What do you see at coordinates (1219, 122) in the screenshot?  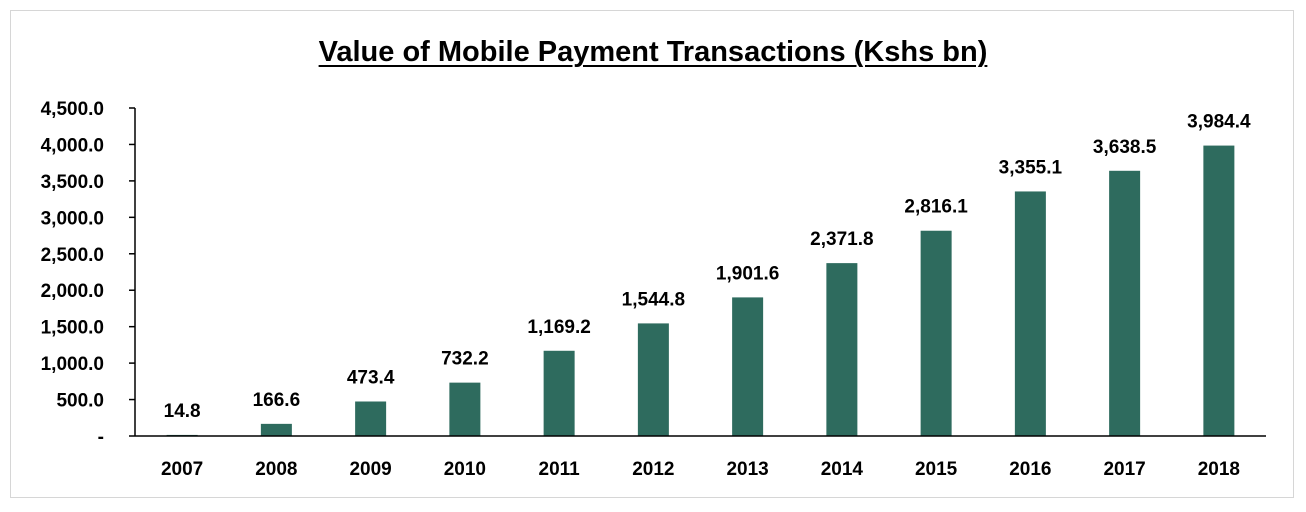 I see `data-label: 3,984.4` at bounding box center [1219, 122].